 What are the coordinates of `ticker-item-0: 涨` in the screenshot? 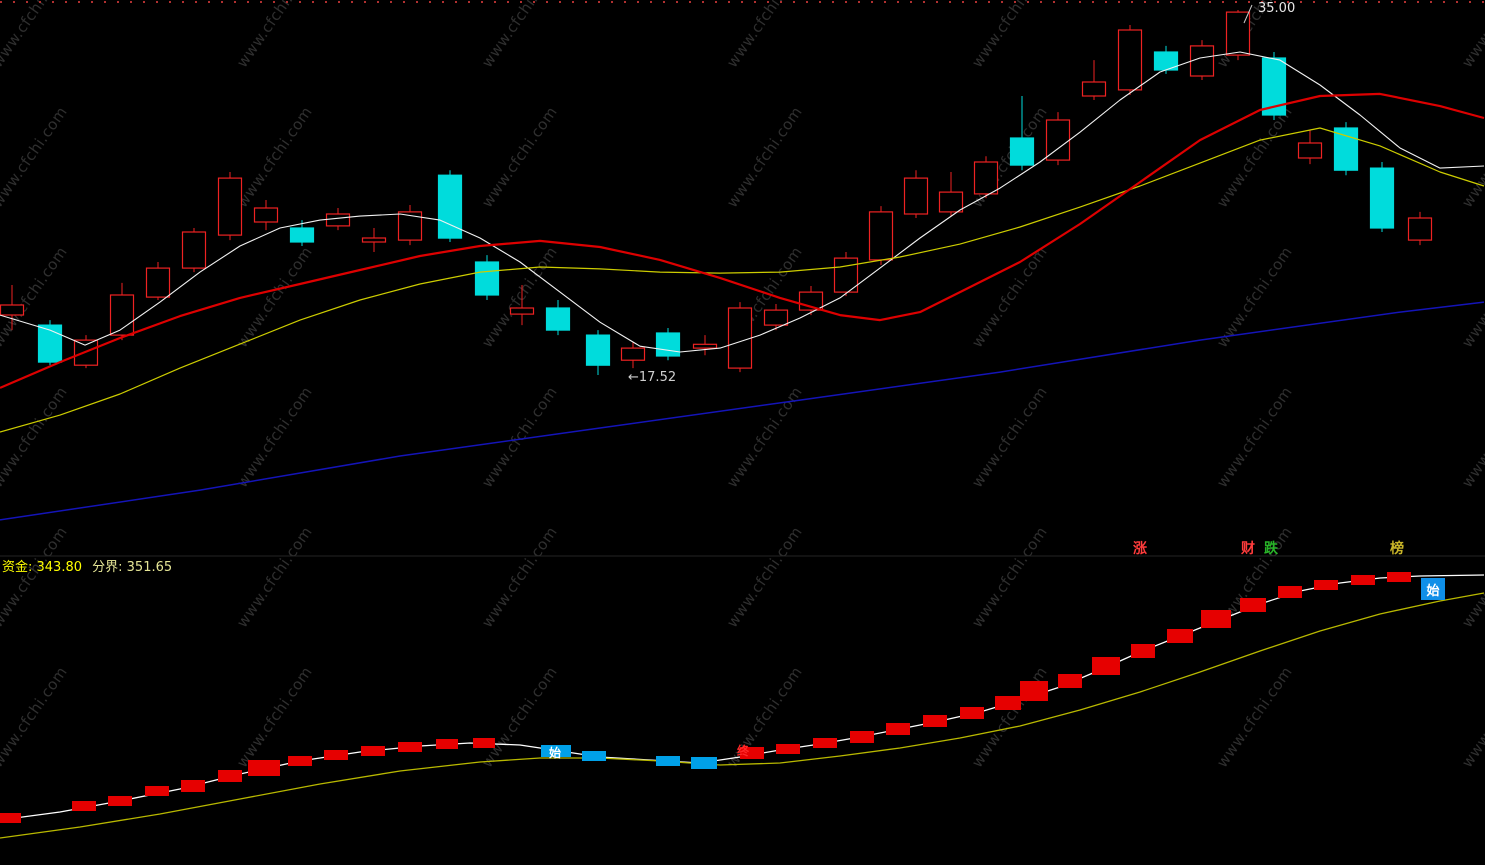 It's located at (1140, 549).